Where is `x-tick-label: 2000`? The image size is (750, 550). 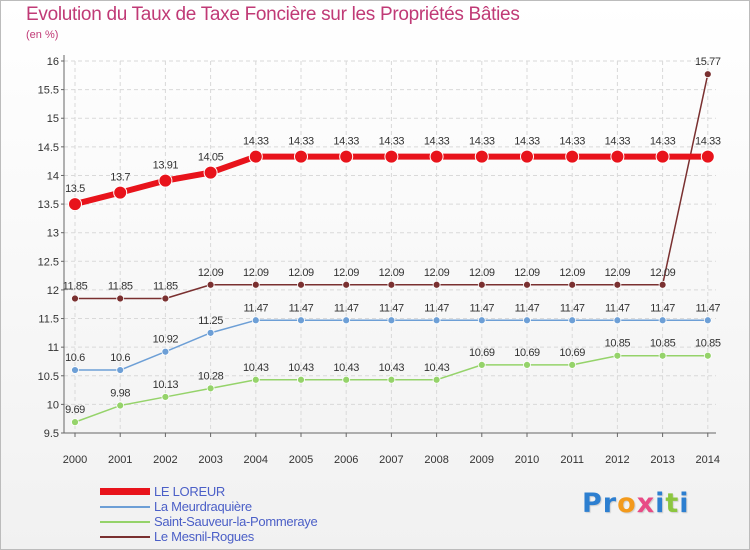
x-tick-label: 2000 is located at coordinates (75, 460).